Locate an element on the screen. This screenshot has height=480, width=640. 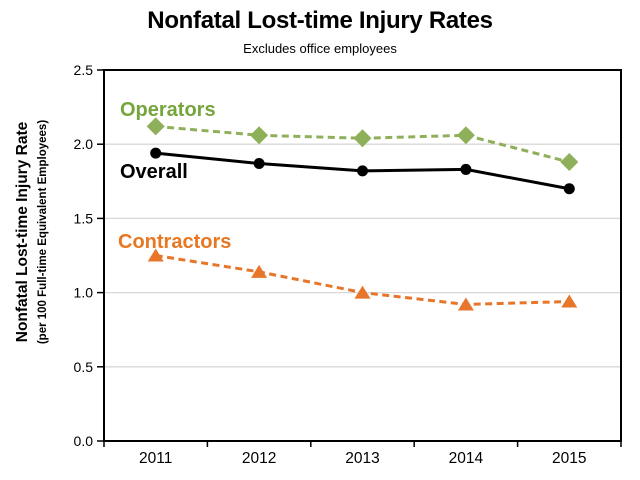
y-tick-label: 2.5 is located at coordinates (84, 70).